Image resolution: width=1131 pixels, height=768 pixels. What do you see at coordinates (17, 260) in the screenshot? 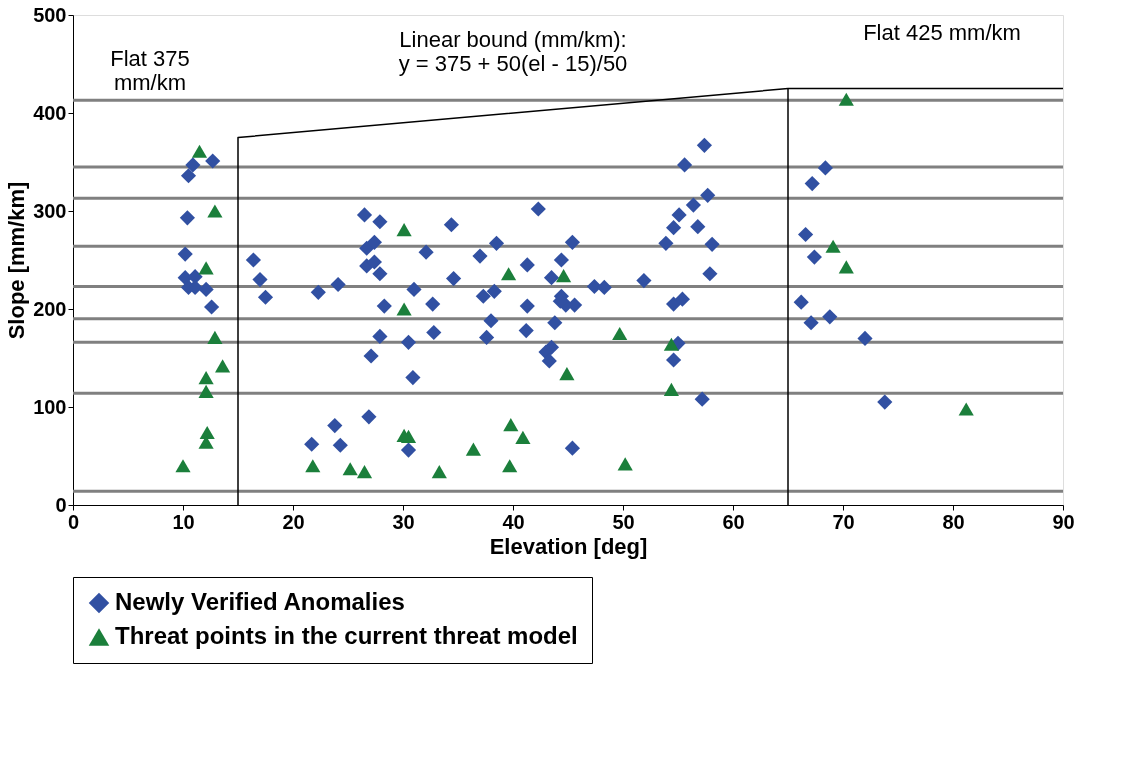
I see `y-axis-title: Slope [mm/km]` at bounding box center [17, 260].